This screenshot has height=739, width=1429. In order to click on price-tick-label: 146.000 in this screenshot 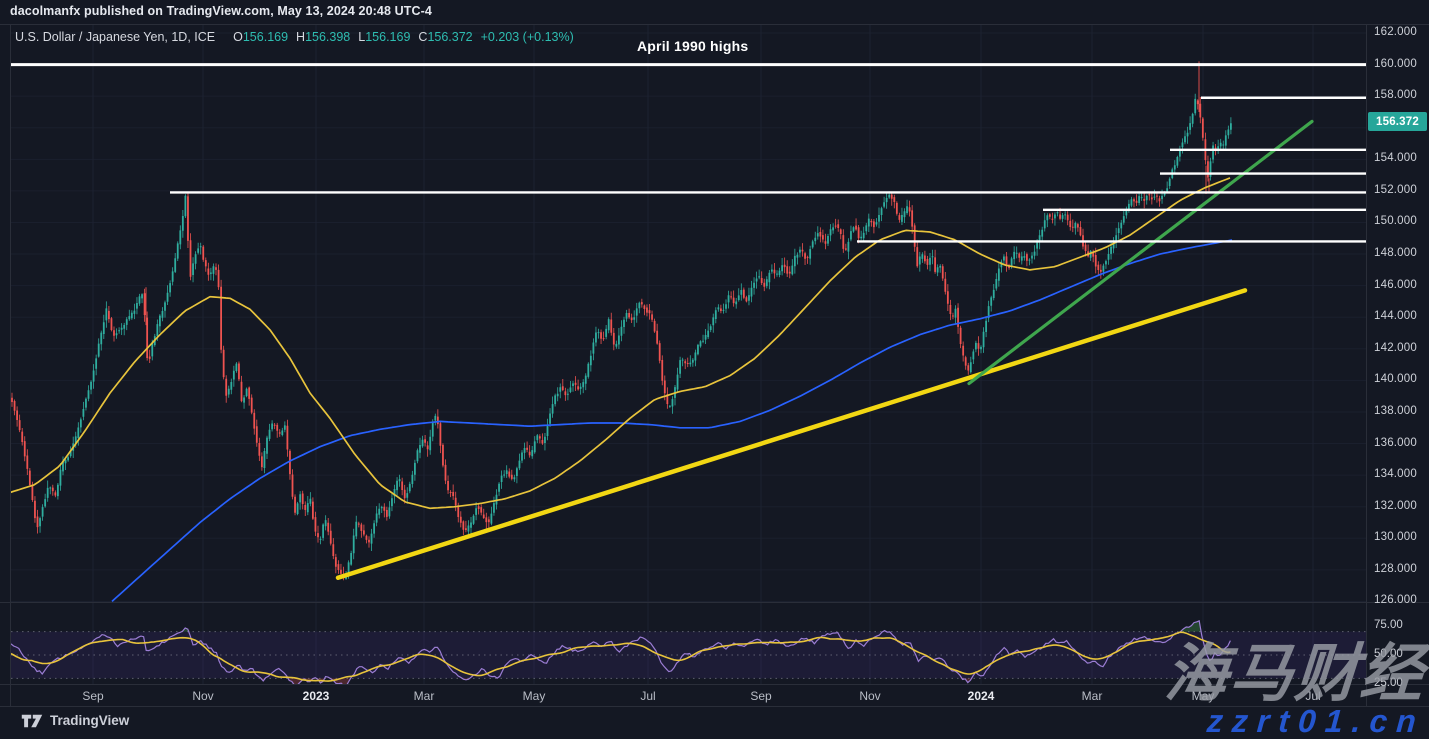, I will do `click(1395, 284)`.